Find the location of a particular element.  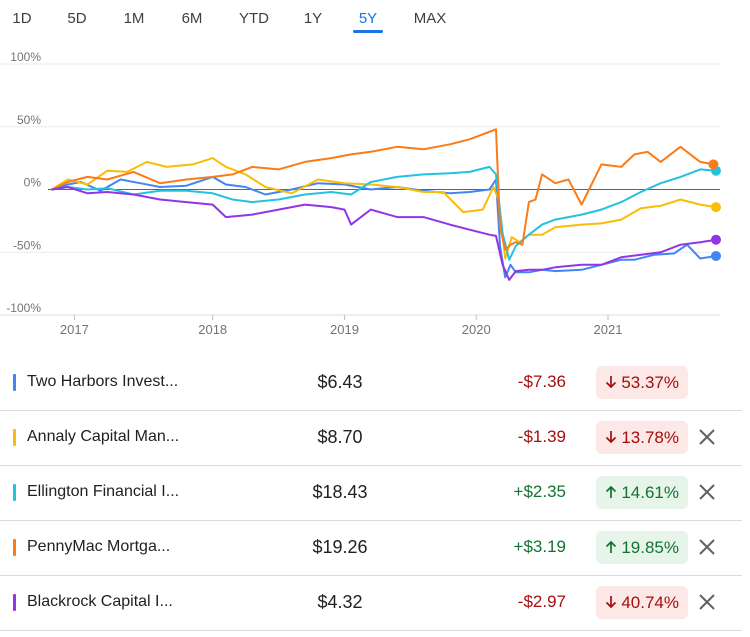

tab-ytd: YTD is located at coordinates (254, 18).